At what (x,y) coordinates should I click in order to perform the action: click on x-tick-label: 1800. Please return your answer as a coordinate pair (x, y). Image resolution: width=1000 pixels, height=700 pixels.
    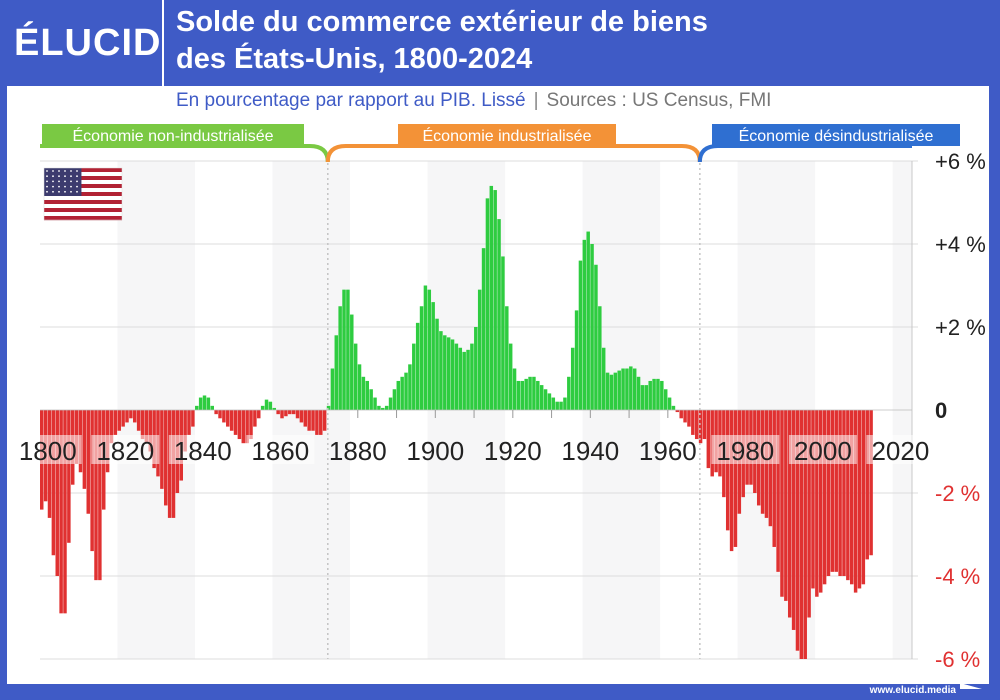
    Looking at the image, I should click on (48, 451).